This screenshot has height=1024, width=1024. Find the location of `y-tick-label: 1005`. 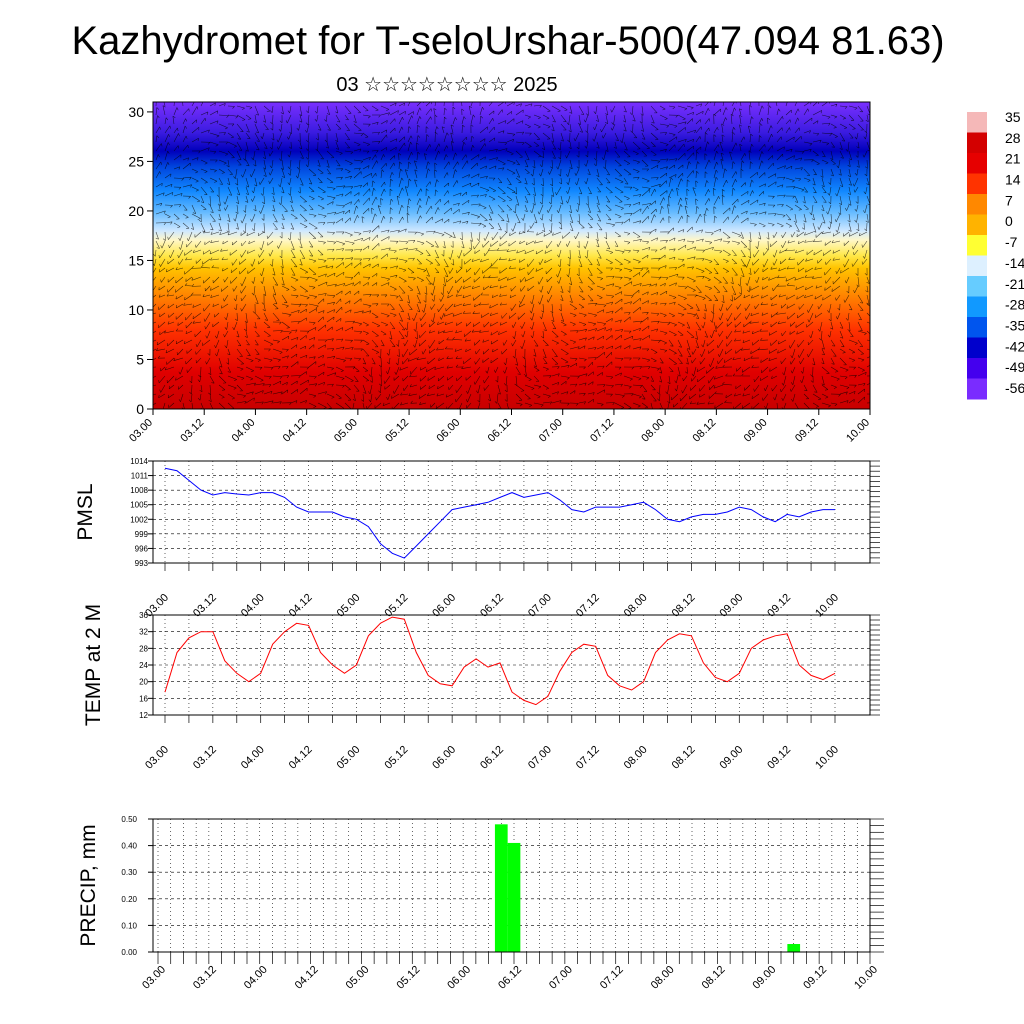

y-tick-label: 1005 is located at coordinates (139, 505).